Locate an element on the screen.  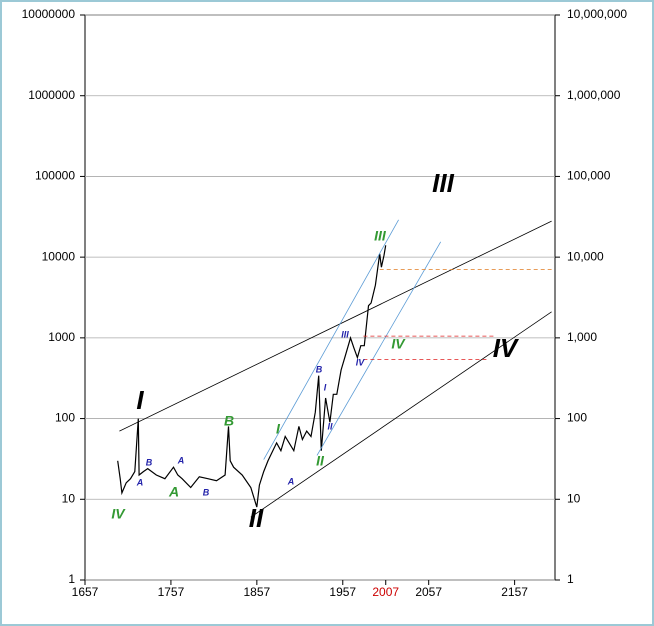
y2-tick-label: 100,000 is located at coordinates (589, 176).